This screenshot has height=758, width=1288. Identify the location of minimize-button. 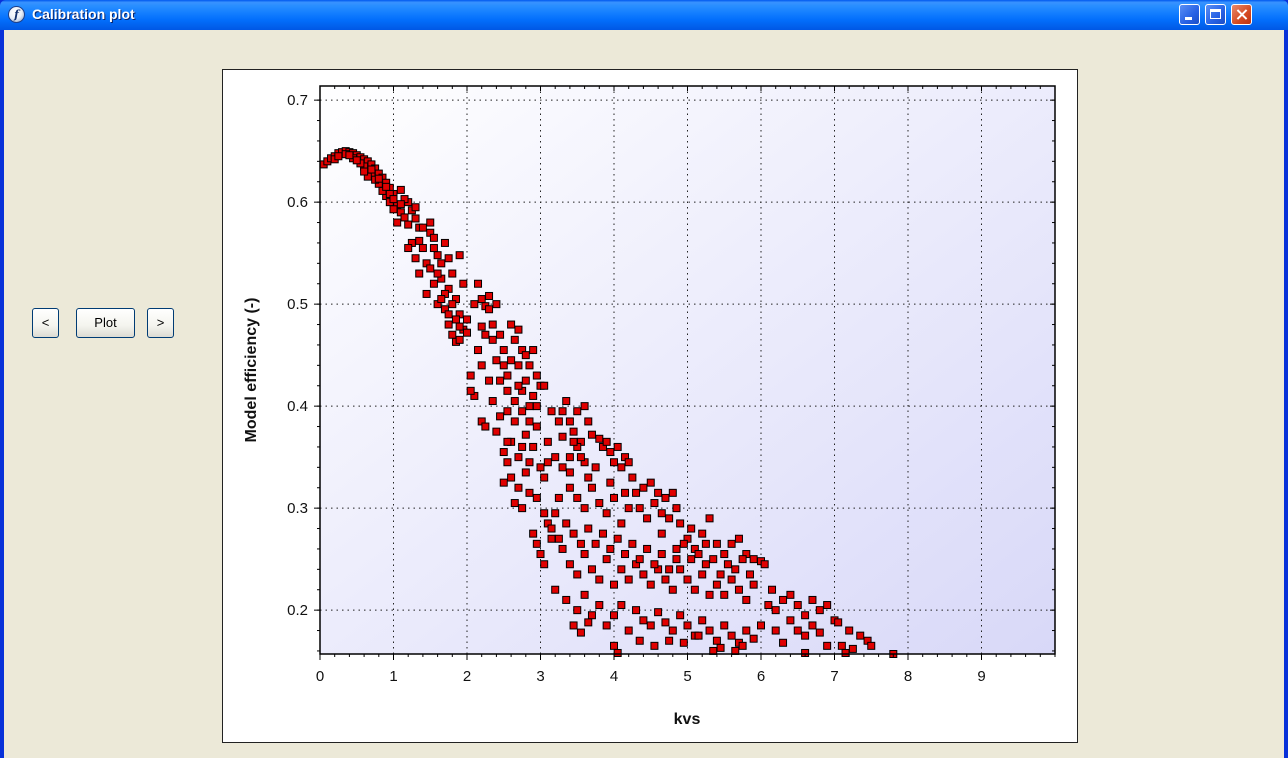
(1189, 14).